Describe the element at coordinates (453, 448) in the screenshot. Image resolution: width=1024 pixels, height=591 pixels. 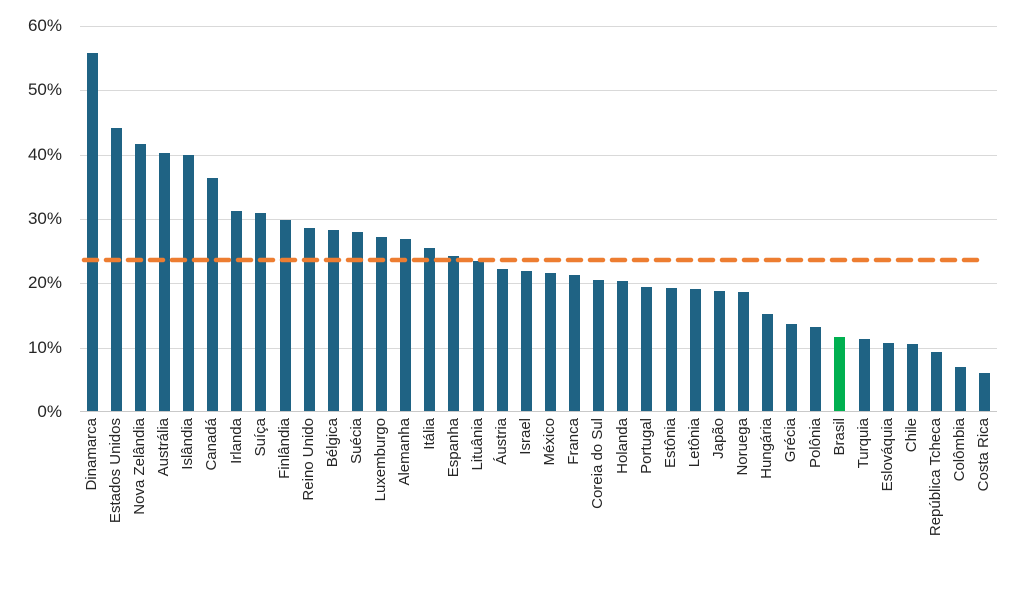
I see `x-category-label: Espanha` at that location.